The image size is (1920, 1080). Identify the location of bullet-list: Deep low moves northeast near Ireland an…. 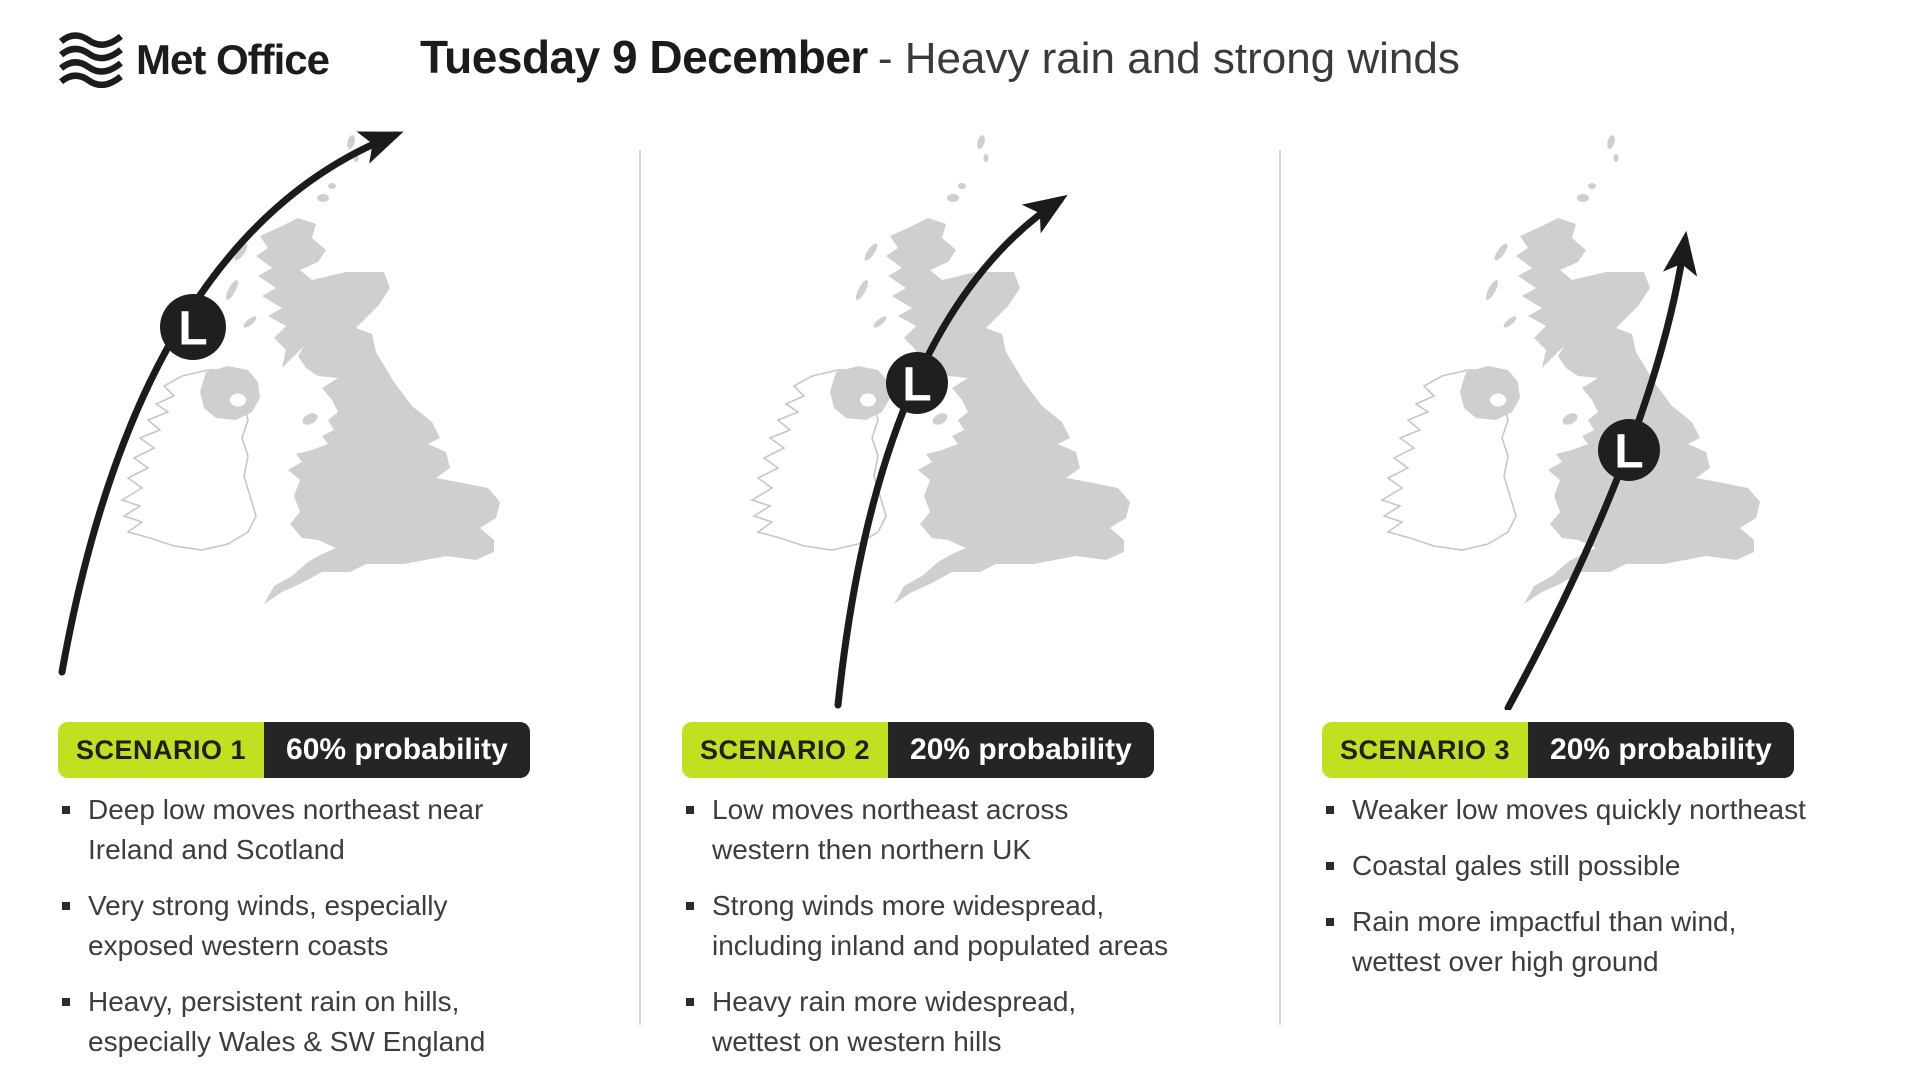
(271, 934).